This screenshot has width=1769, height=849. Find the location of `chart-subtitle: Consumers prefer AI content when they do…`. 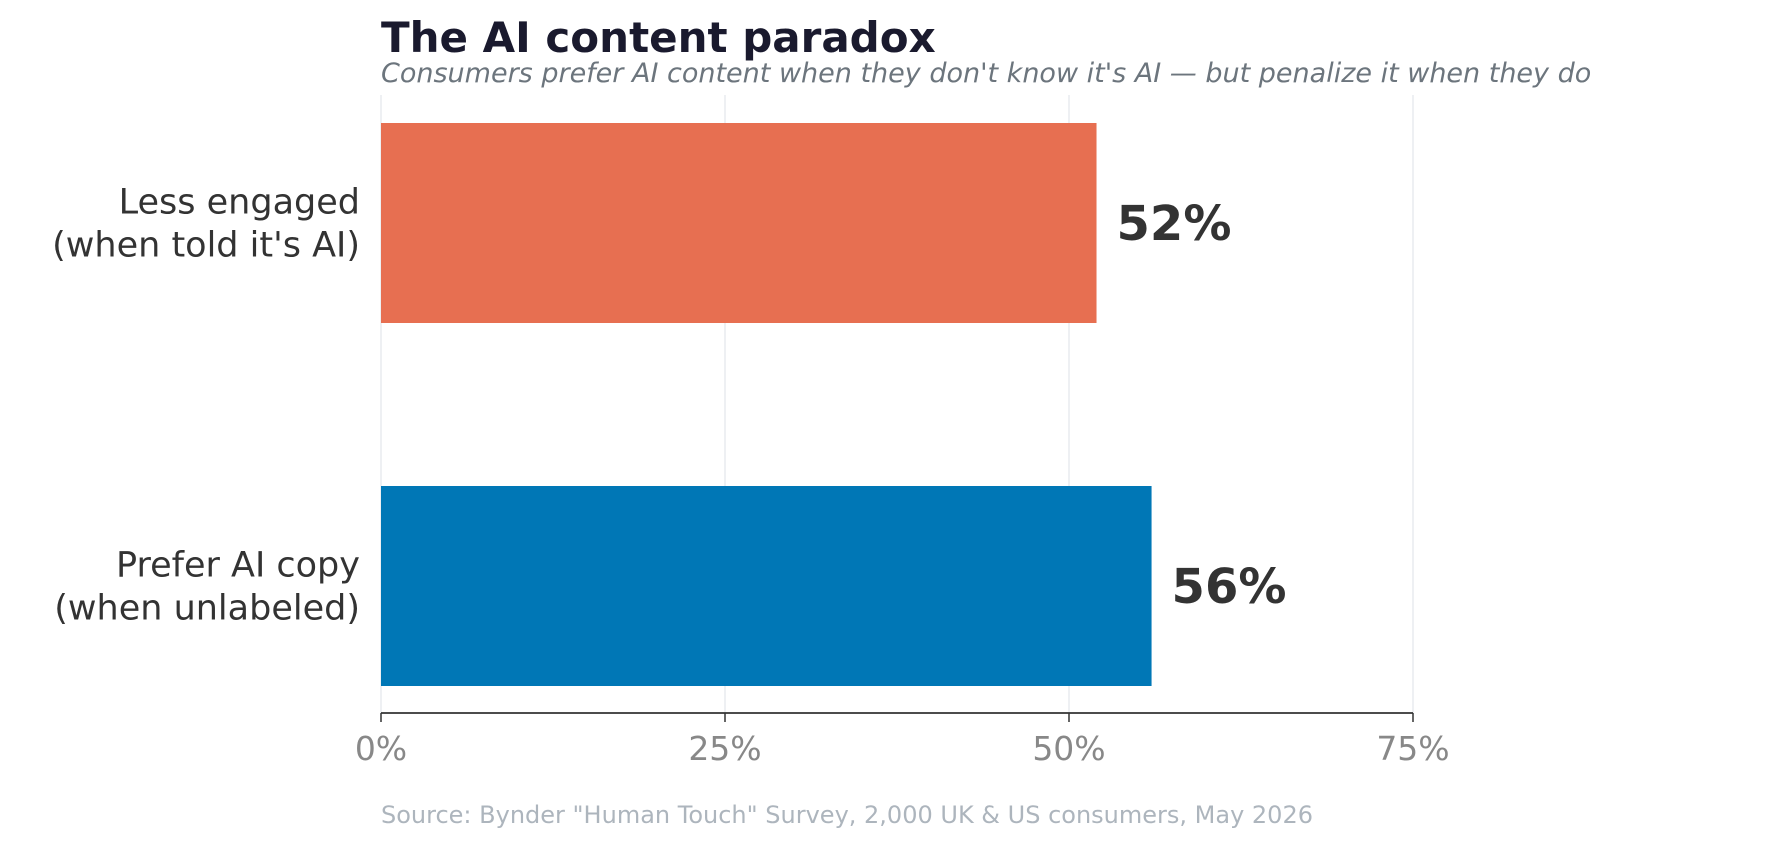

chart-subtitle: Consumers prefer AI content when they do… is located at coordinates (986, 73).